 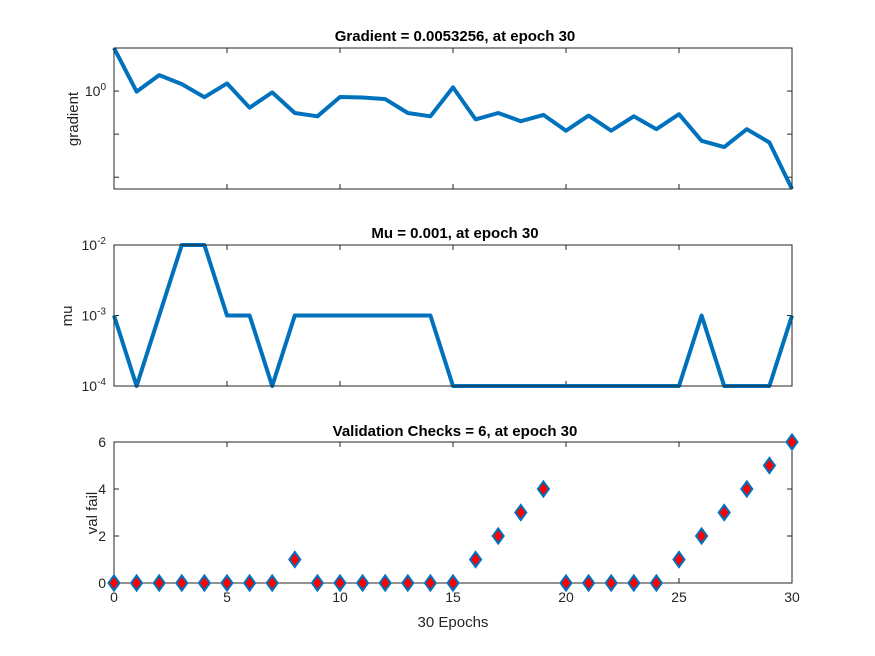 What do you see at coordinates (792, 597) in the screenshot?
I see `x-tick-label: 30` at bounding box center [792, 597].